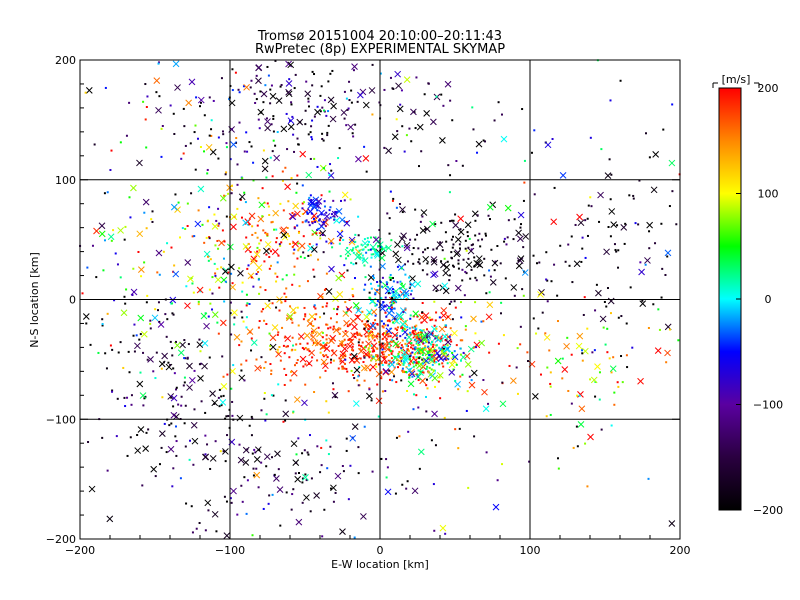 The width and height of the screenshot is (800, 600). I want to click on colorbar-tick-label: −200, so click(768, 510).